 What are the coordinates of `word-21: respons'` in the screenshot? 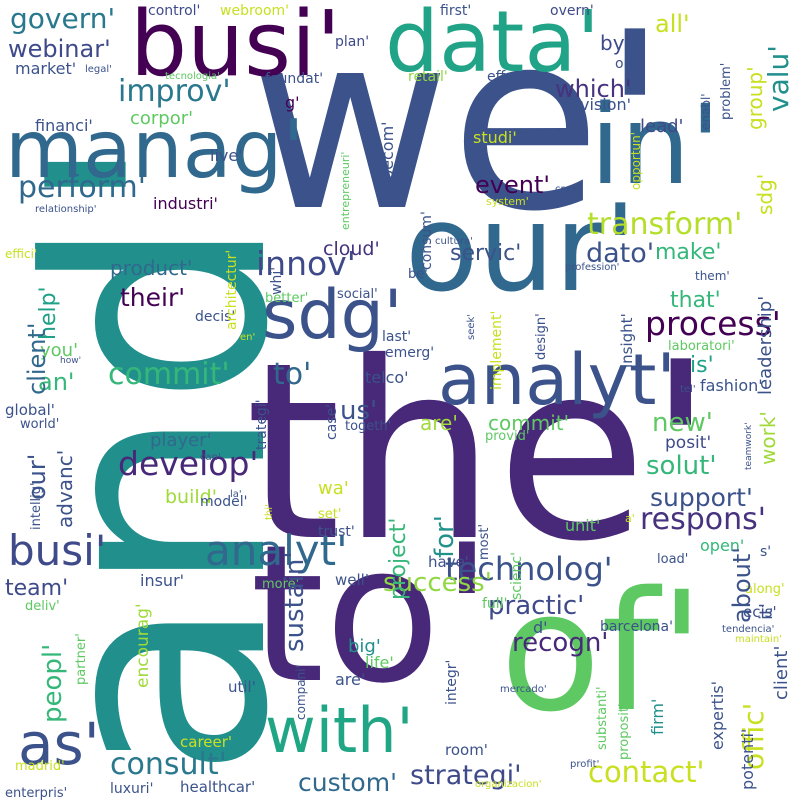 It's located at (703, 519).